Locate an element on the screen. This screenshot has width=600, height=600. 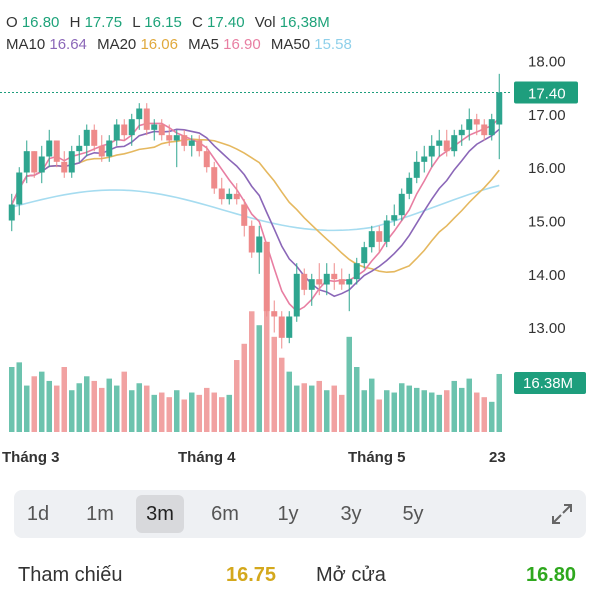
timeframe-1m: 1m is located at coordinates (100, 514).